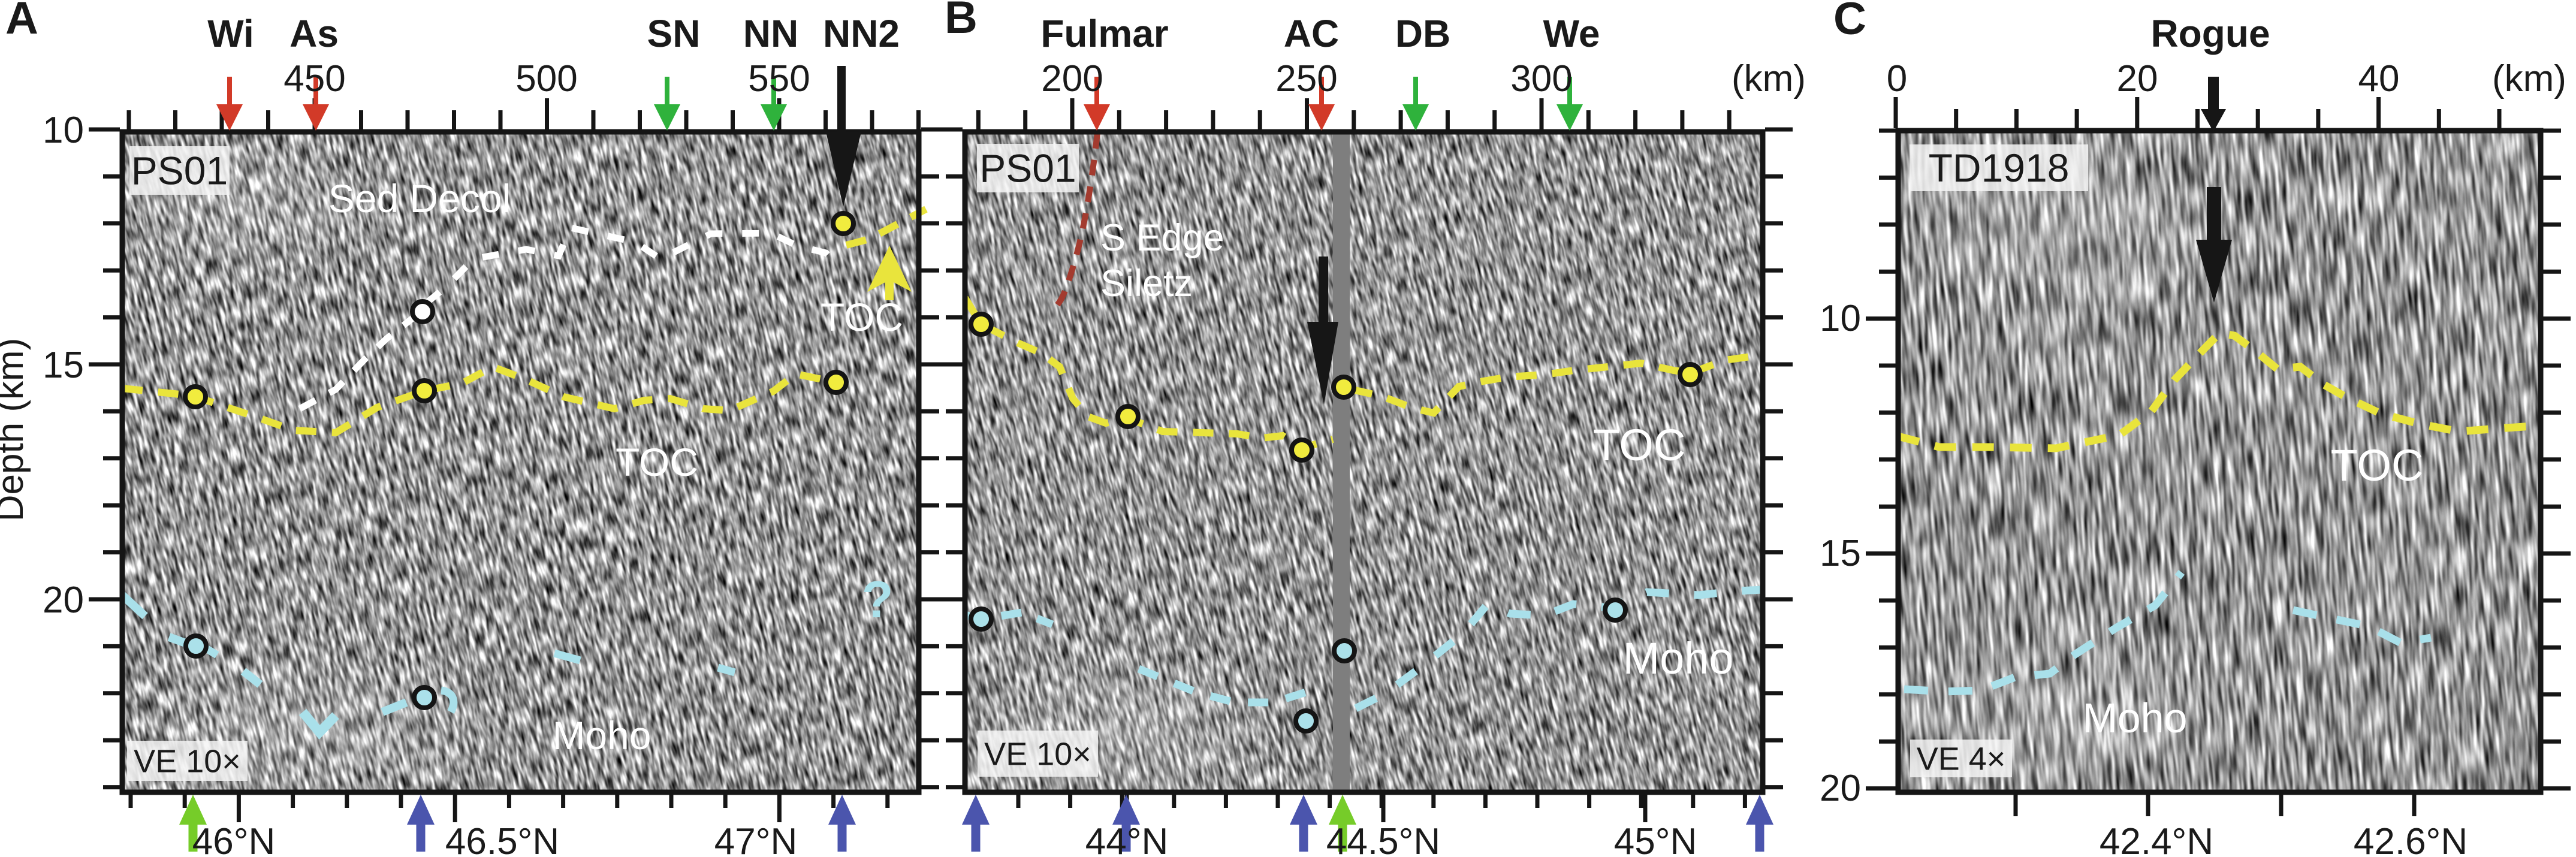 This screenshot has height=857, width=2576. I want to click on svg-text: 250, so click(1306, 78).